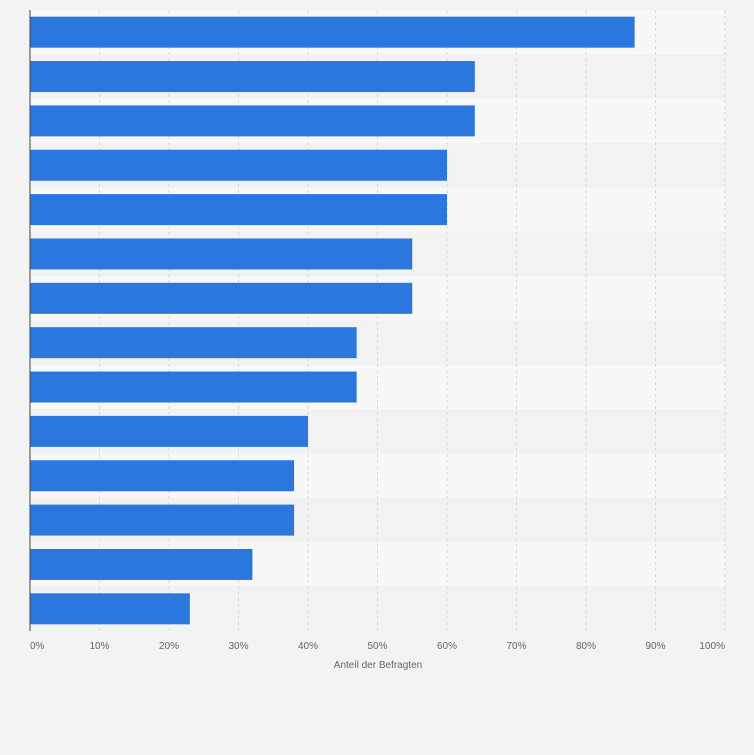  Describe the element at coordinates (655, 646) in the screenshot. I see `x-tick-label: 90%` at that location.